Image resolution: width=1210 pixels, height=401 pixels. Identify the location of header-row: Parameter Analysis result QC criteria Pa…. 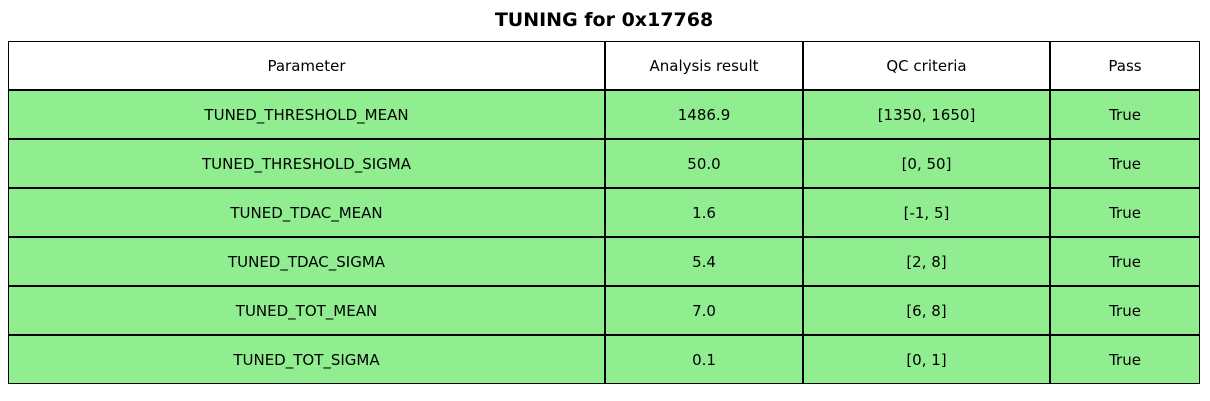
(604, 65).